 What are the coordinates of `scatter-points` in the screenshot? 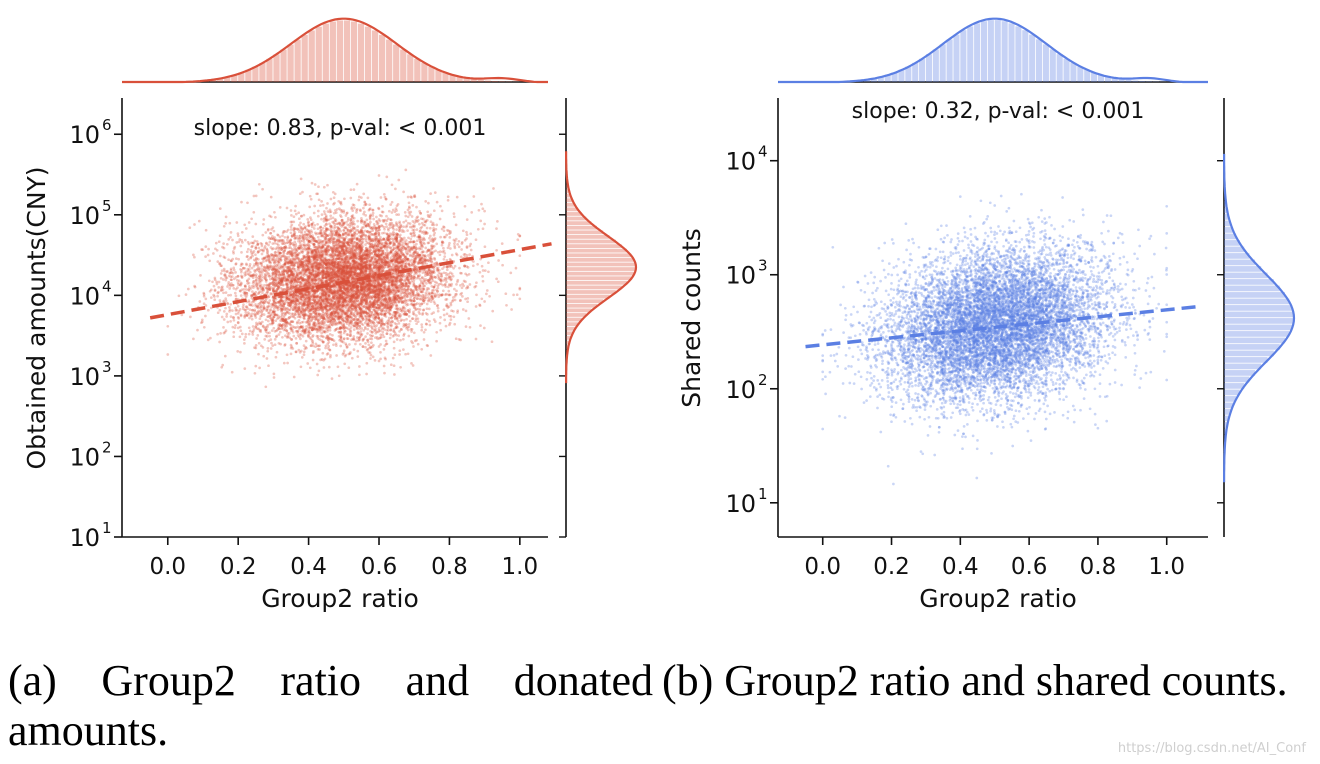 It's located at (344, 278).